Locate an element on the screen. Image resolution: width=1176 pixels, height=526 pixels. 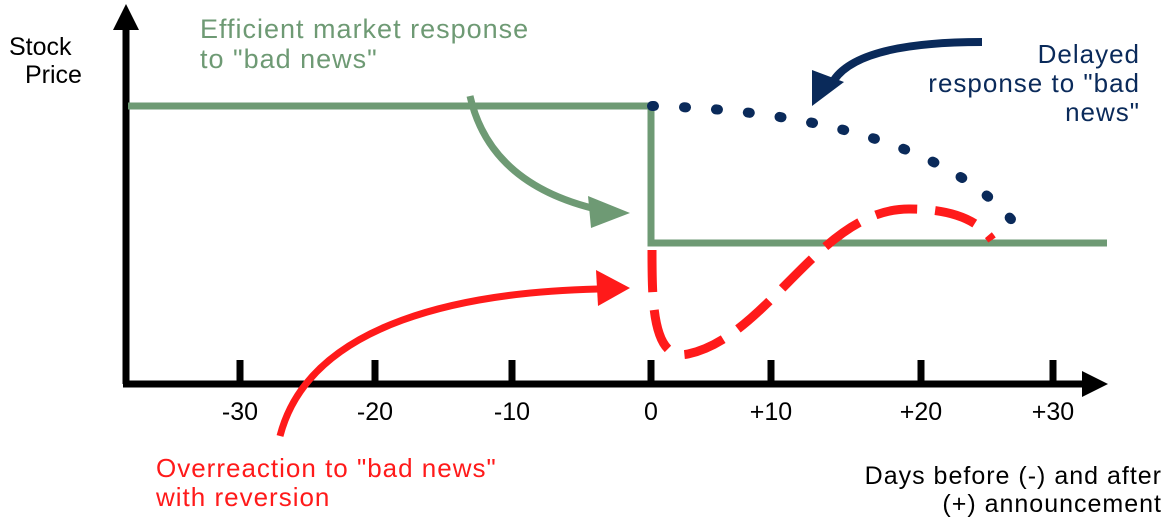
delayed-annotation-line1: Delayed is located at coordinates (1088, 54).